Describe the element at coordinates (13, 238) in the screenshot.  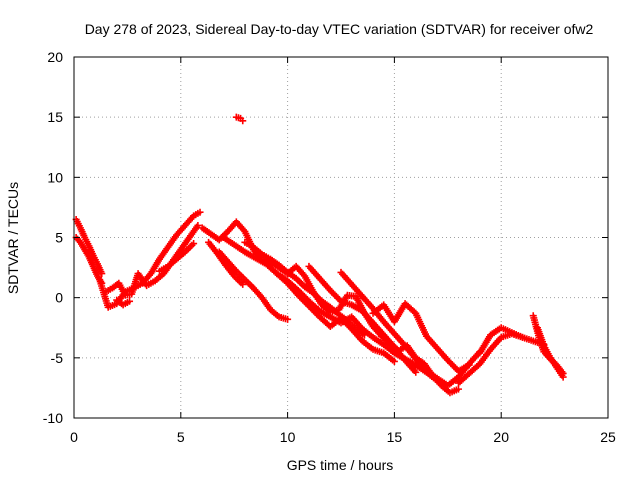
I see `y-axis-label: SDTVAR / TECUs` at that location.